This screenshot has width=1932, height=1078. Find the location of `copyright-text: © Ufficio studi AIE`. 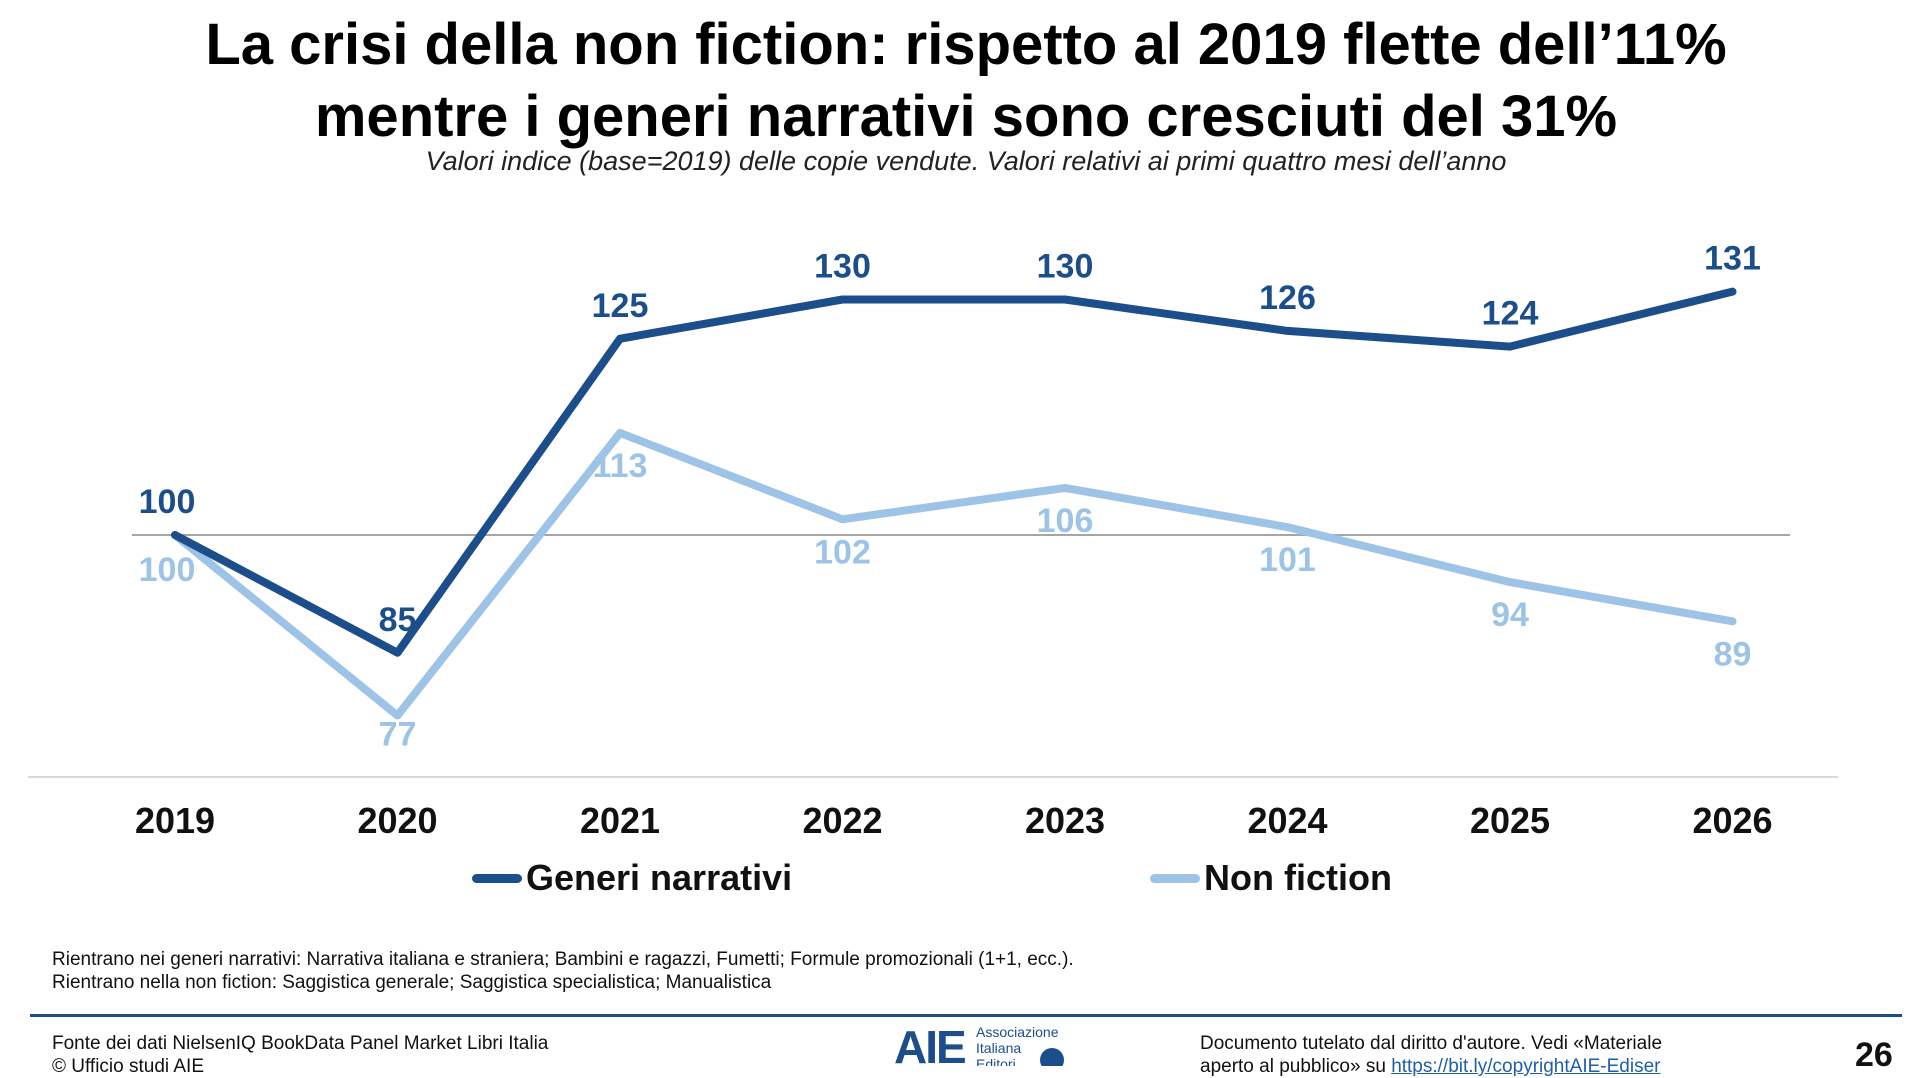

copyright-text: © Ufficio studi AIE is located at coordinates (128, 1066).